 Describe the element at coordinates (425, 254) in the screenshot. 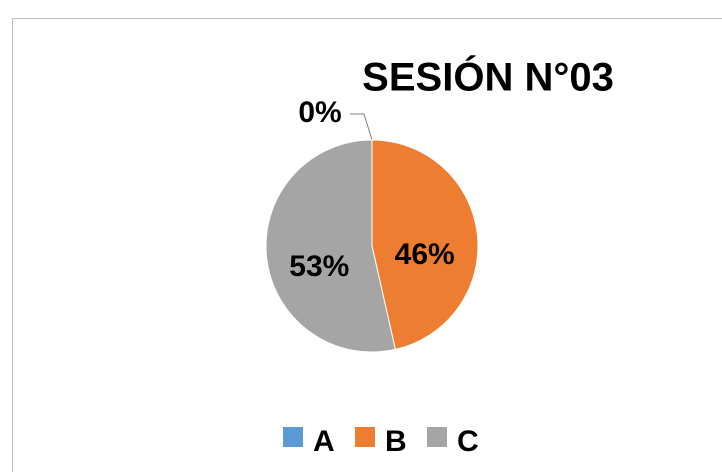

I see `data-label: 46%` at that location.